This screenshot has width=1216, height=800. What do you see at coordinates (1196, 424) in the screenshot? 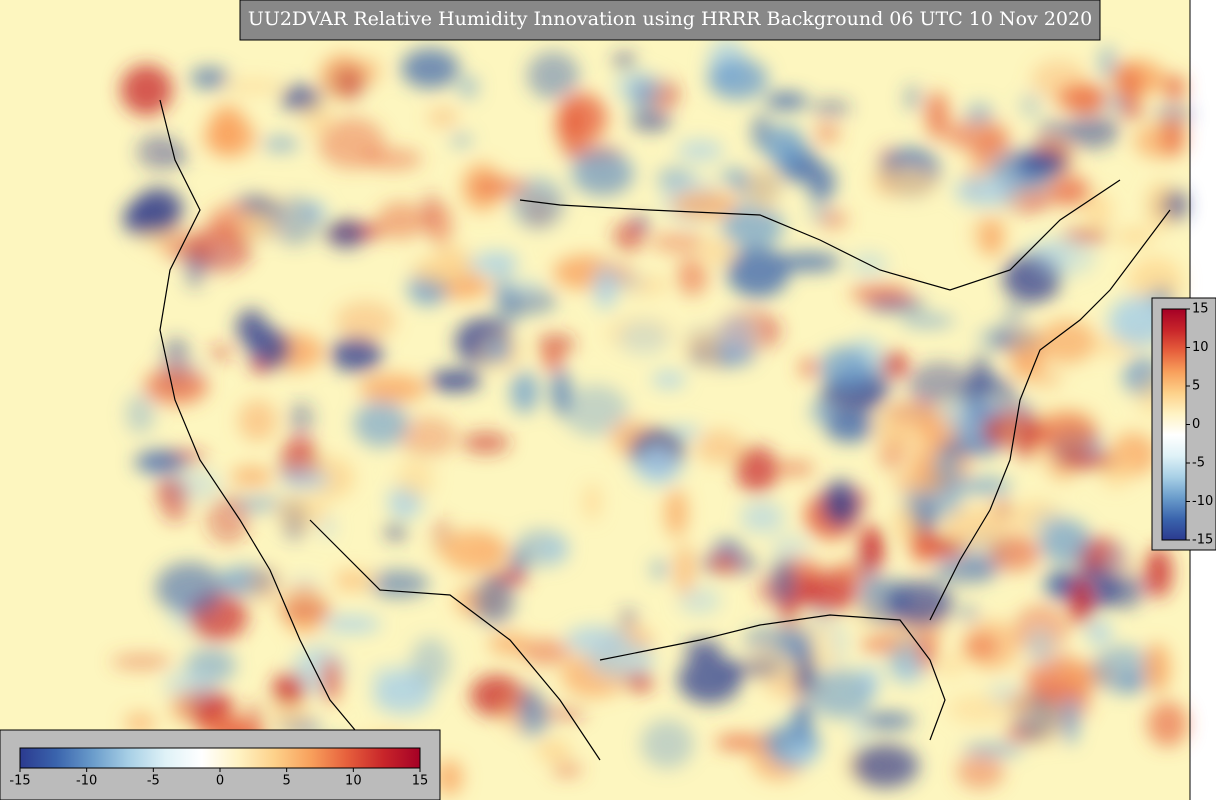
I see `colorbar-vertical-tick-label: 0` at bounding box center [1196, 424].